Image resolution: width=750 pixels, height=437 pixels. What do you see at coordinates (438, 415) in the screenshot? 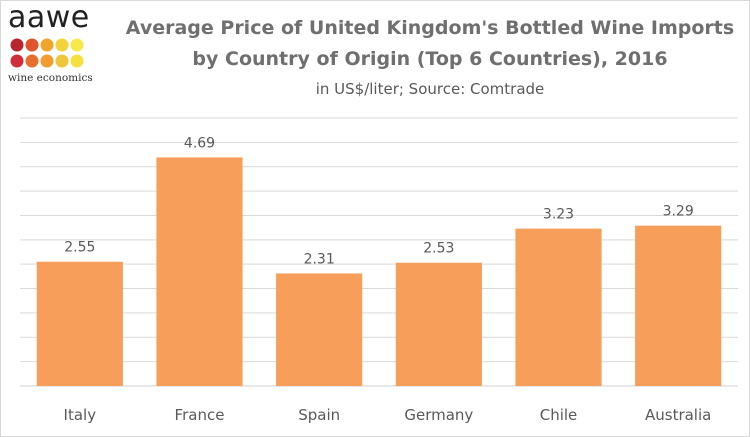
I see `category-label: Germany` at bounding box center [438, 415].